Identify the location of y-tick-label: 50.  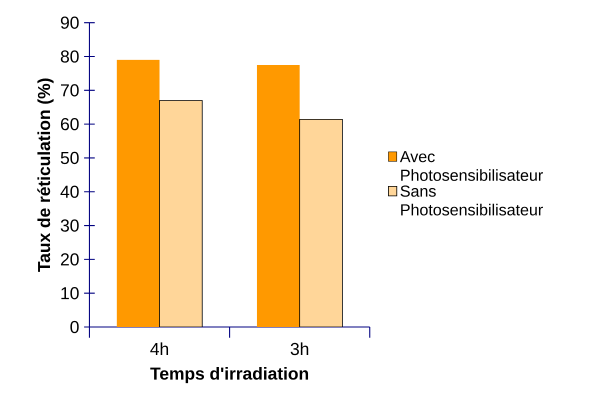
(69, 158).